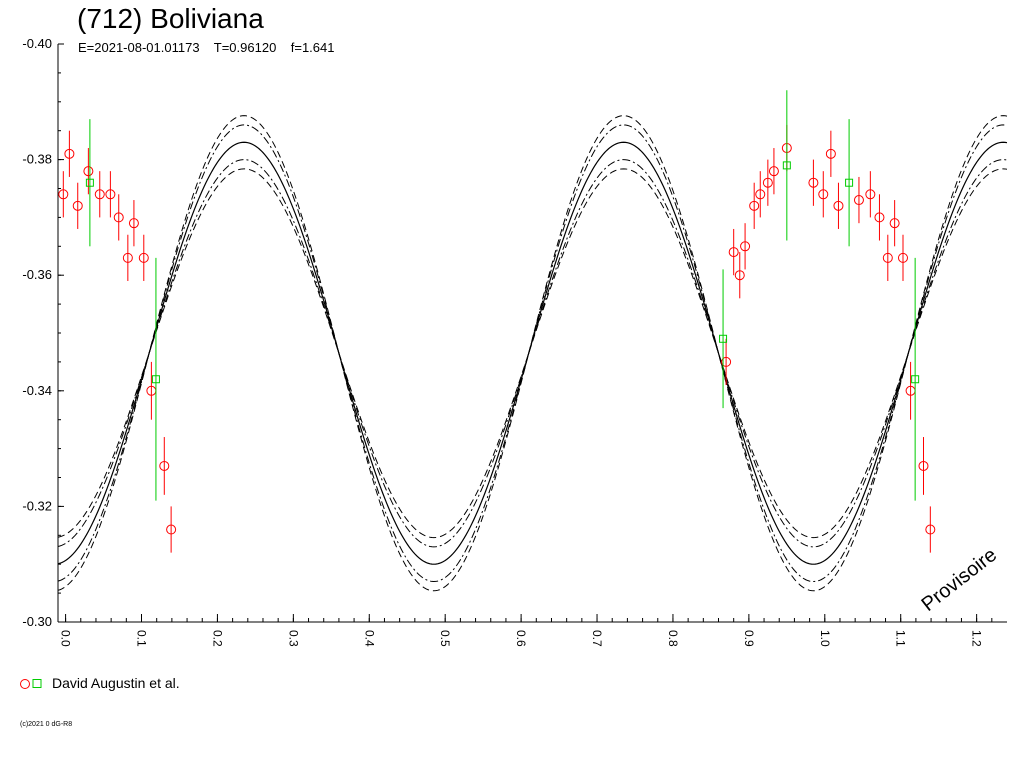 The width and height of the screenshot is (1024, 768). Describe the element at coordinates (960, 580) in the screenshot. I see `watermark-text: Provisoire` at that location.